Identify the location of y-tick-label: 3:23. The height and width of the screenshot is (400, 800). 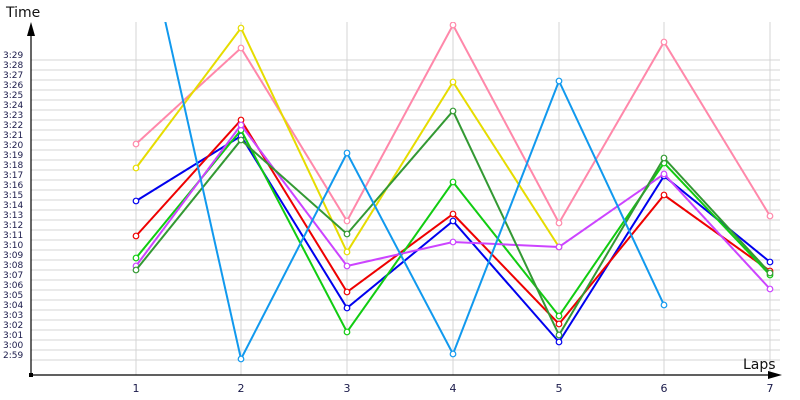
(13, 116).